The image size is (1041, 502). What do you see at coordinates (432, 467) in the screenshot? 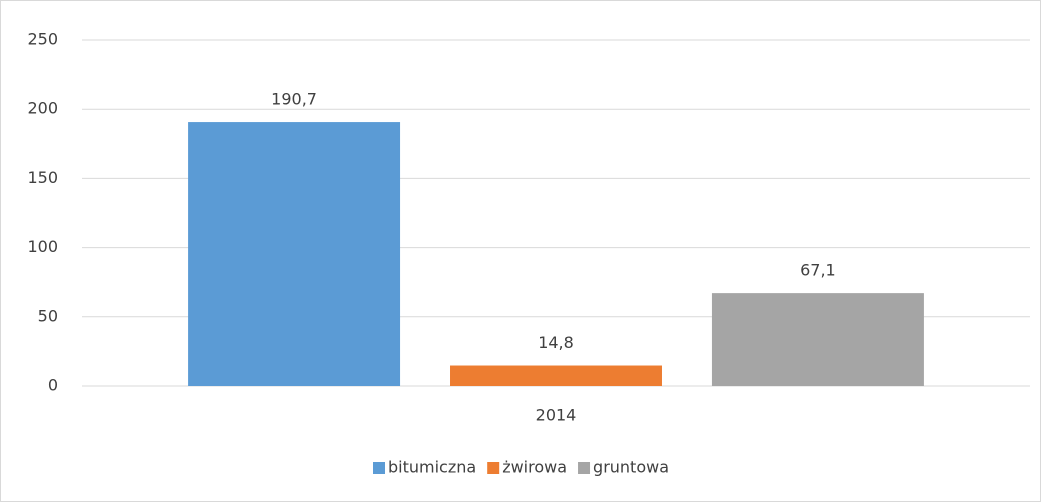
I see `legend-label: bitumiczna` at bounding box center [432, 467].